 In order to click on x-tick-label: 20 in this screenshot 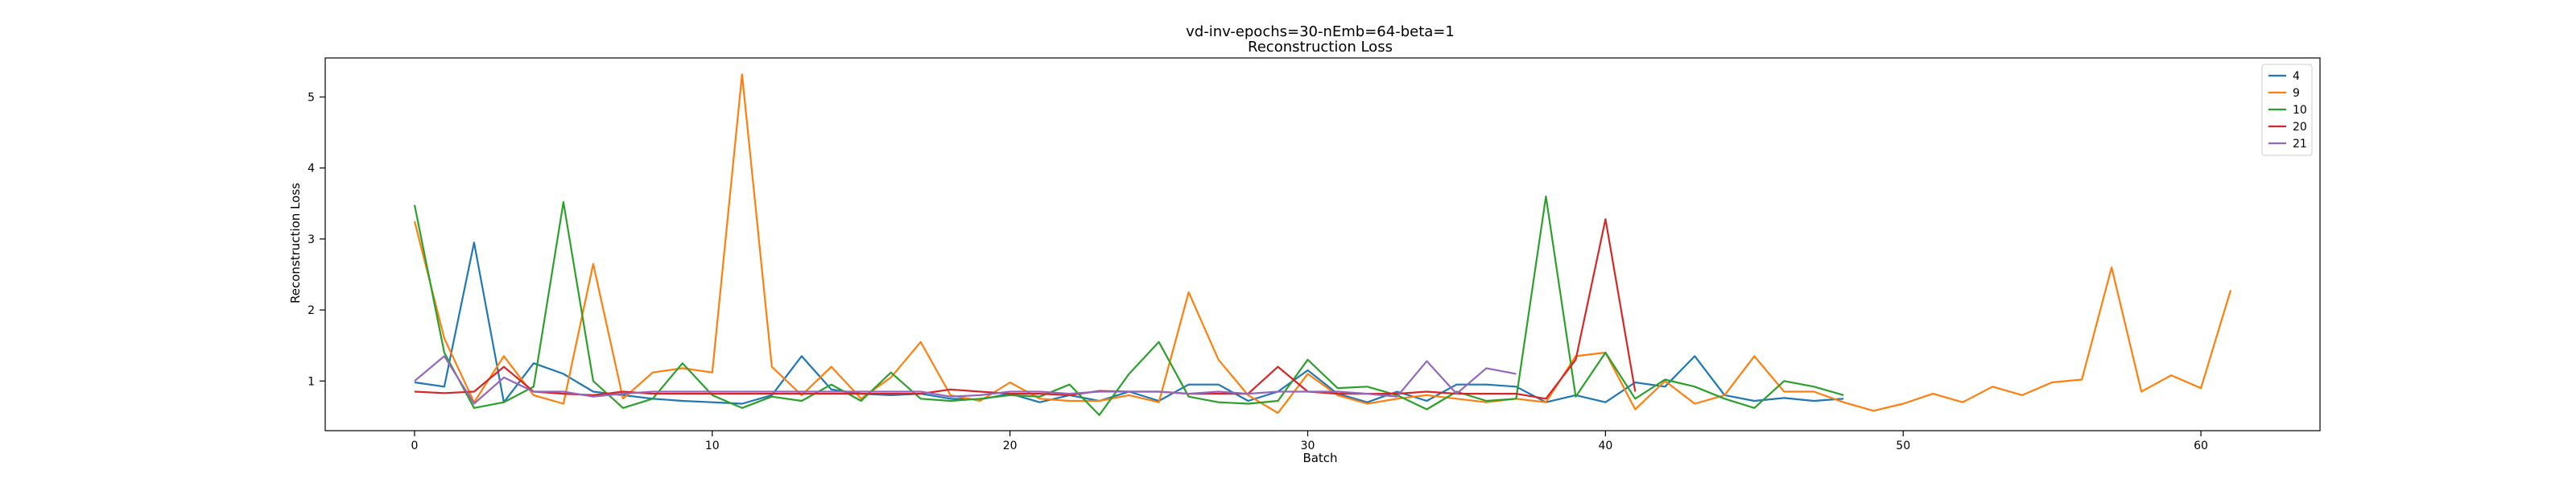, I will do `click(1010, 446)`.